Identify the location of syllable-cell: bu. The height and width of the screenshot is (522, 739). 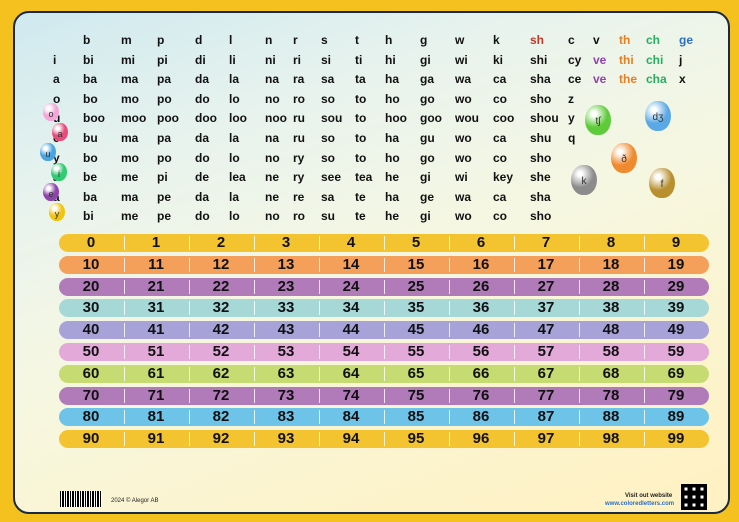
(90, 138).